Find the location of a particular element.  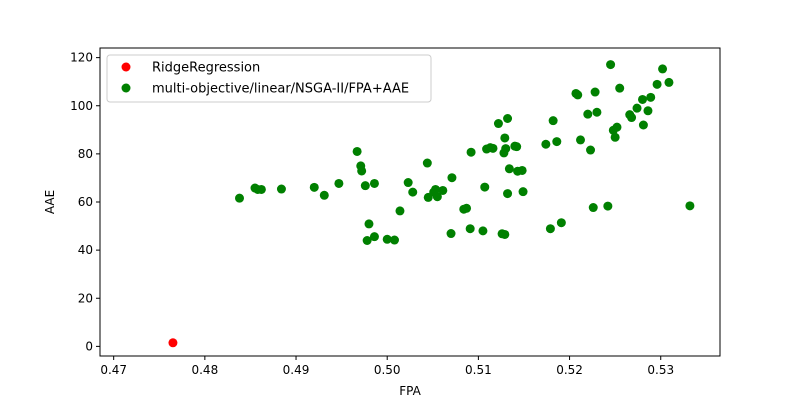

x-tick-label: 0.52 is located at coordinates (569, 370).